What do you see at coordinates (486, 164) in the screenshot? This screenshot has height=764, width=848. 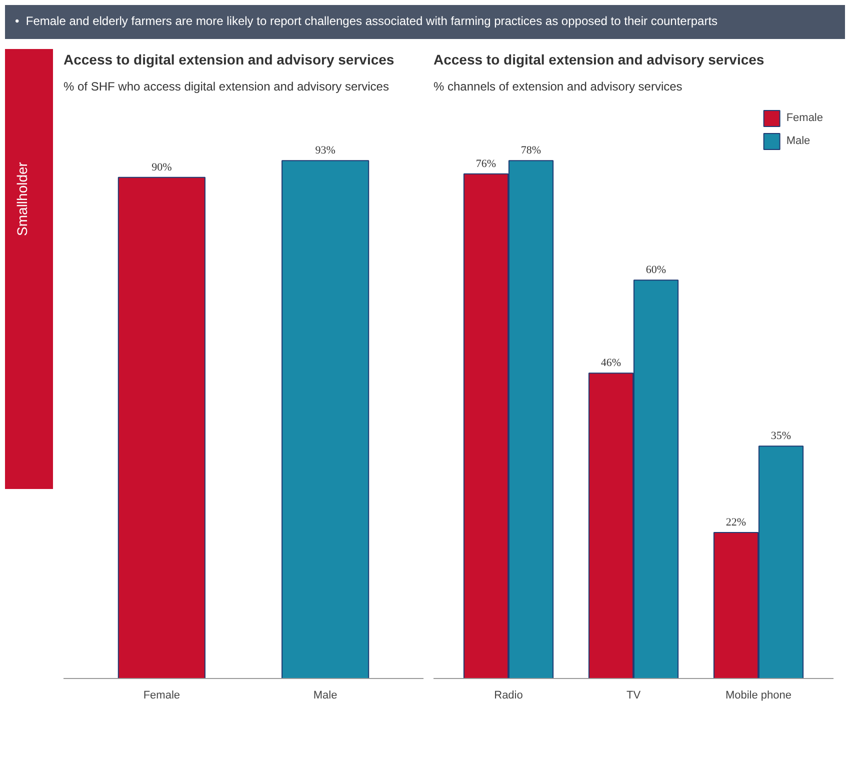 I see `data-label: 76%` at bounding box center [486, 164].